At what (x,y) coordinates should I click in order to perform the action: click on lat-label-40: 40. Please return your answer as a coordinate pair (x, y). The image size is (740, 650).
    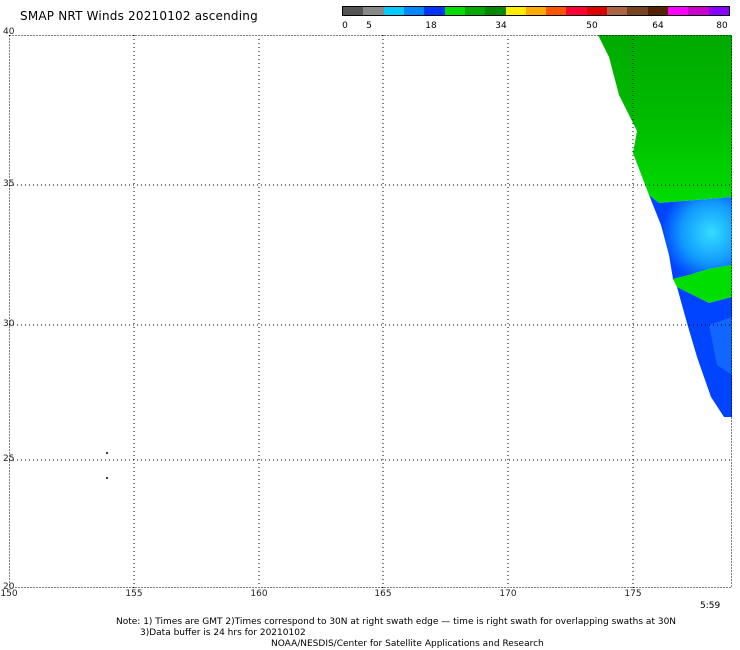
    Looking at the image, I should click on (9, 32).